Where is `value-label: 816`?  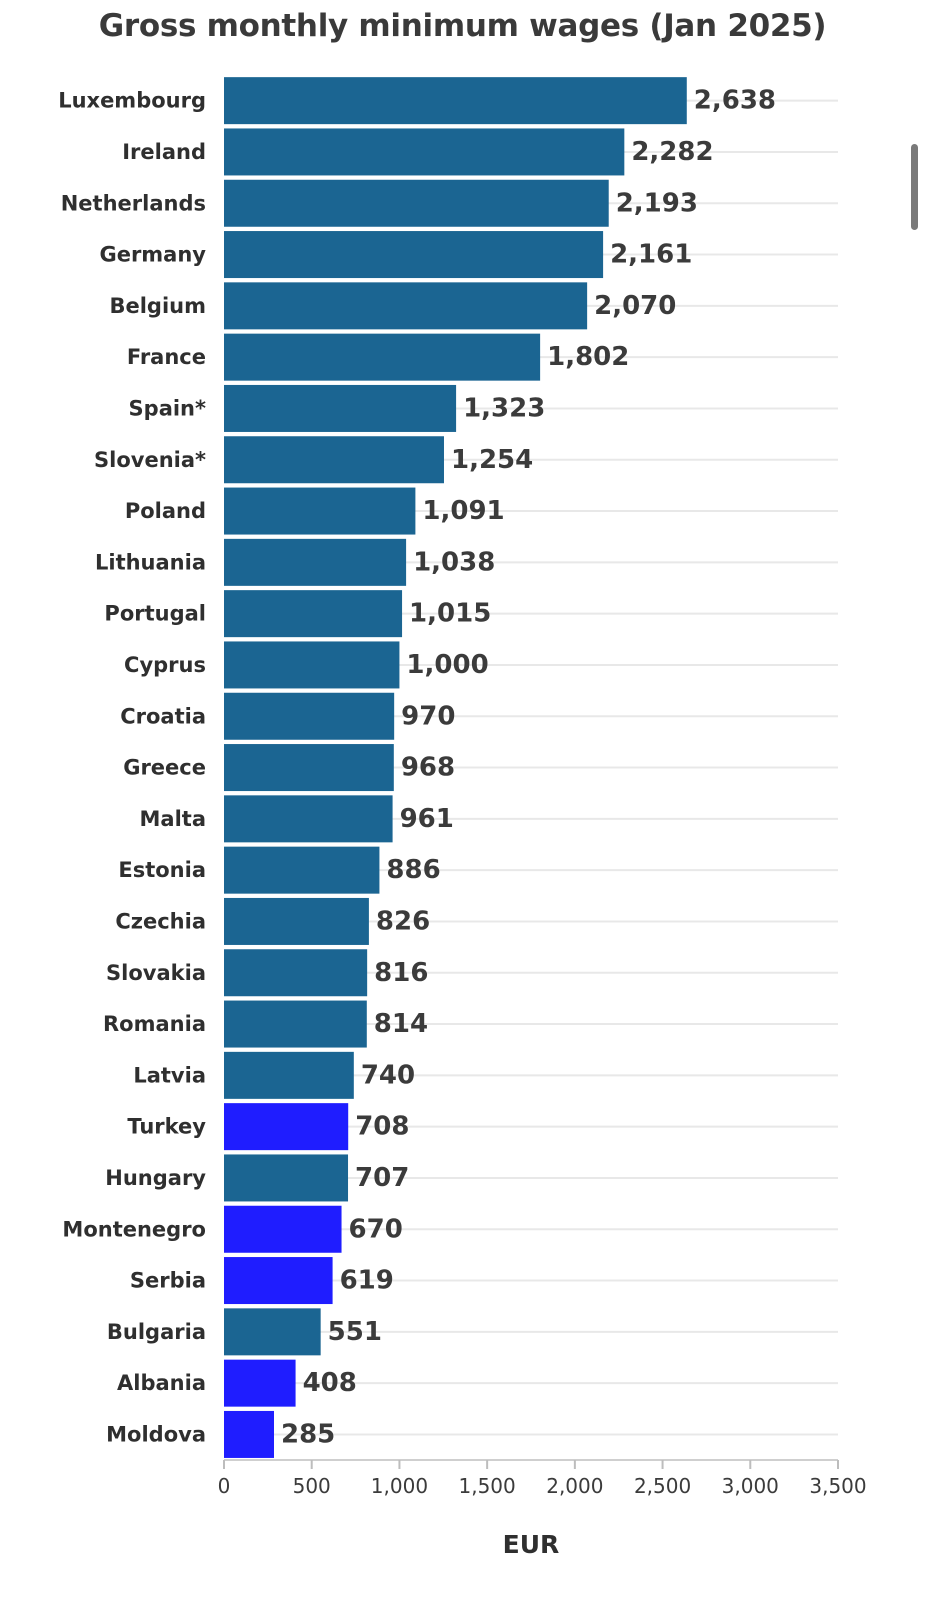 value-label: 816 is located at coordinates (401, 973).